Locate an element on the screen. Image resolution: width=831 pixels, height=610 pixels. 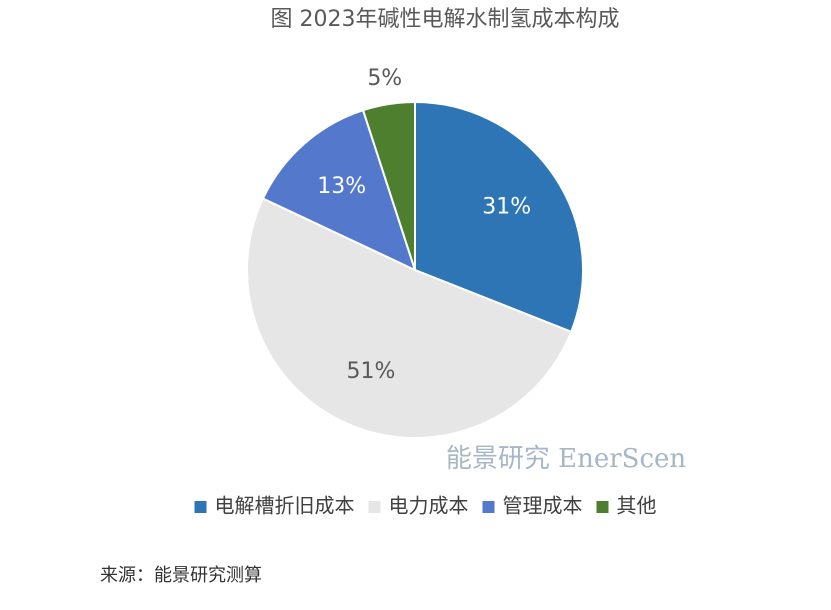
legend-label: 电力成本 is located at coordinates (429, 506).